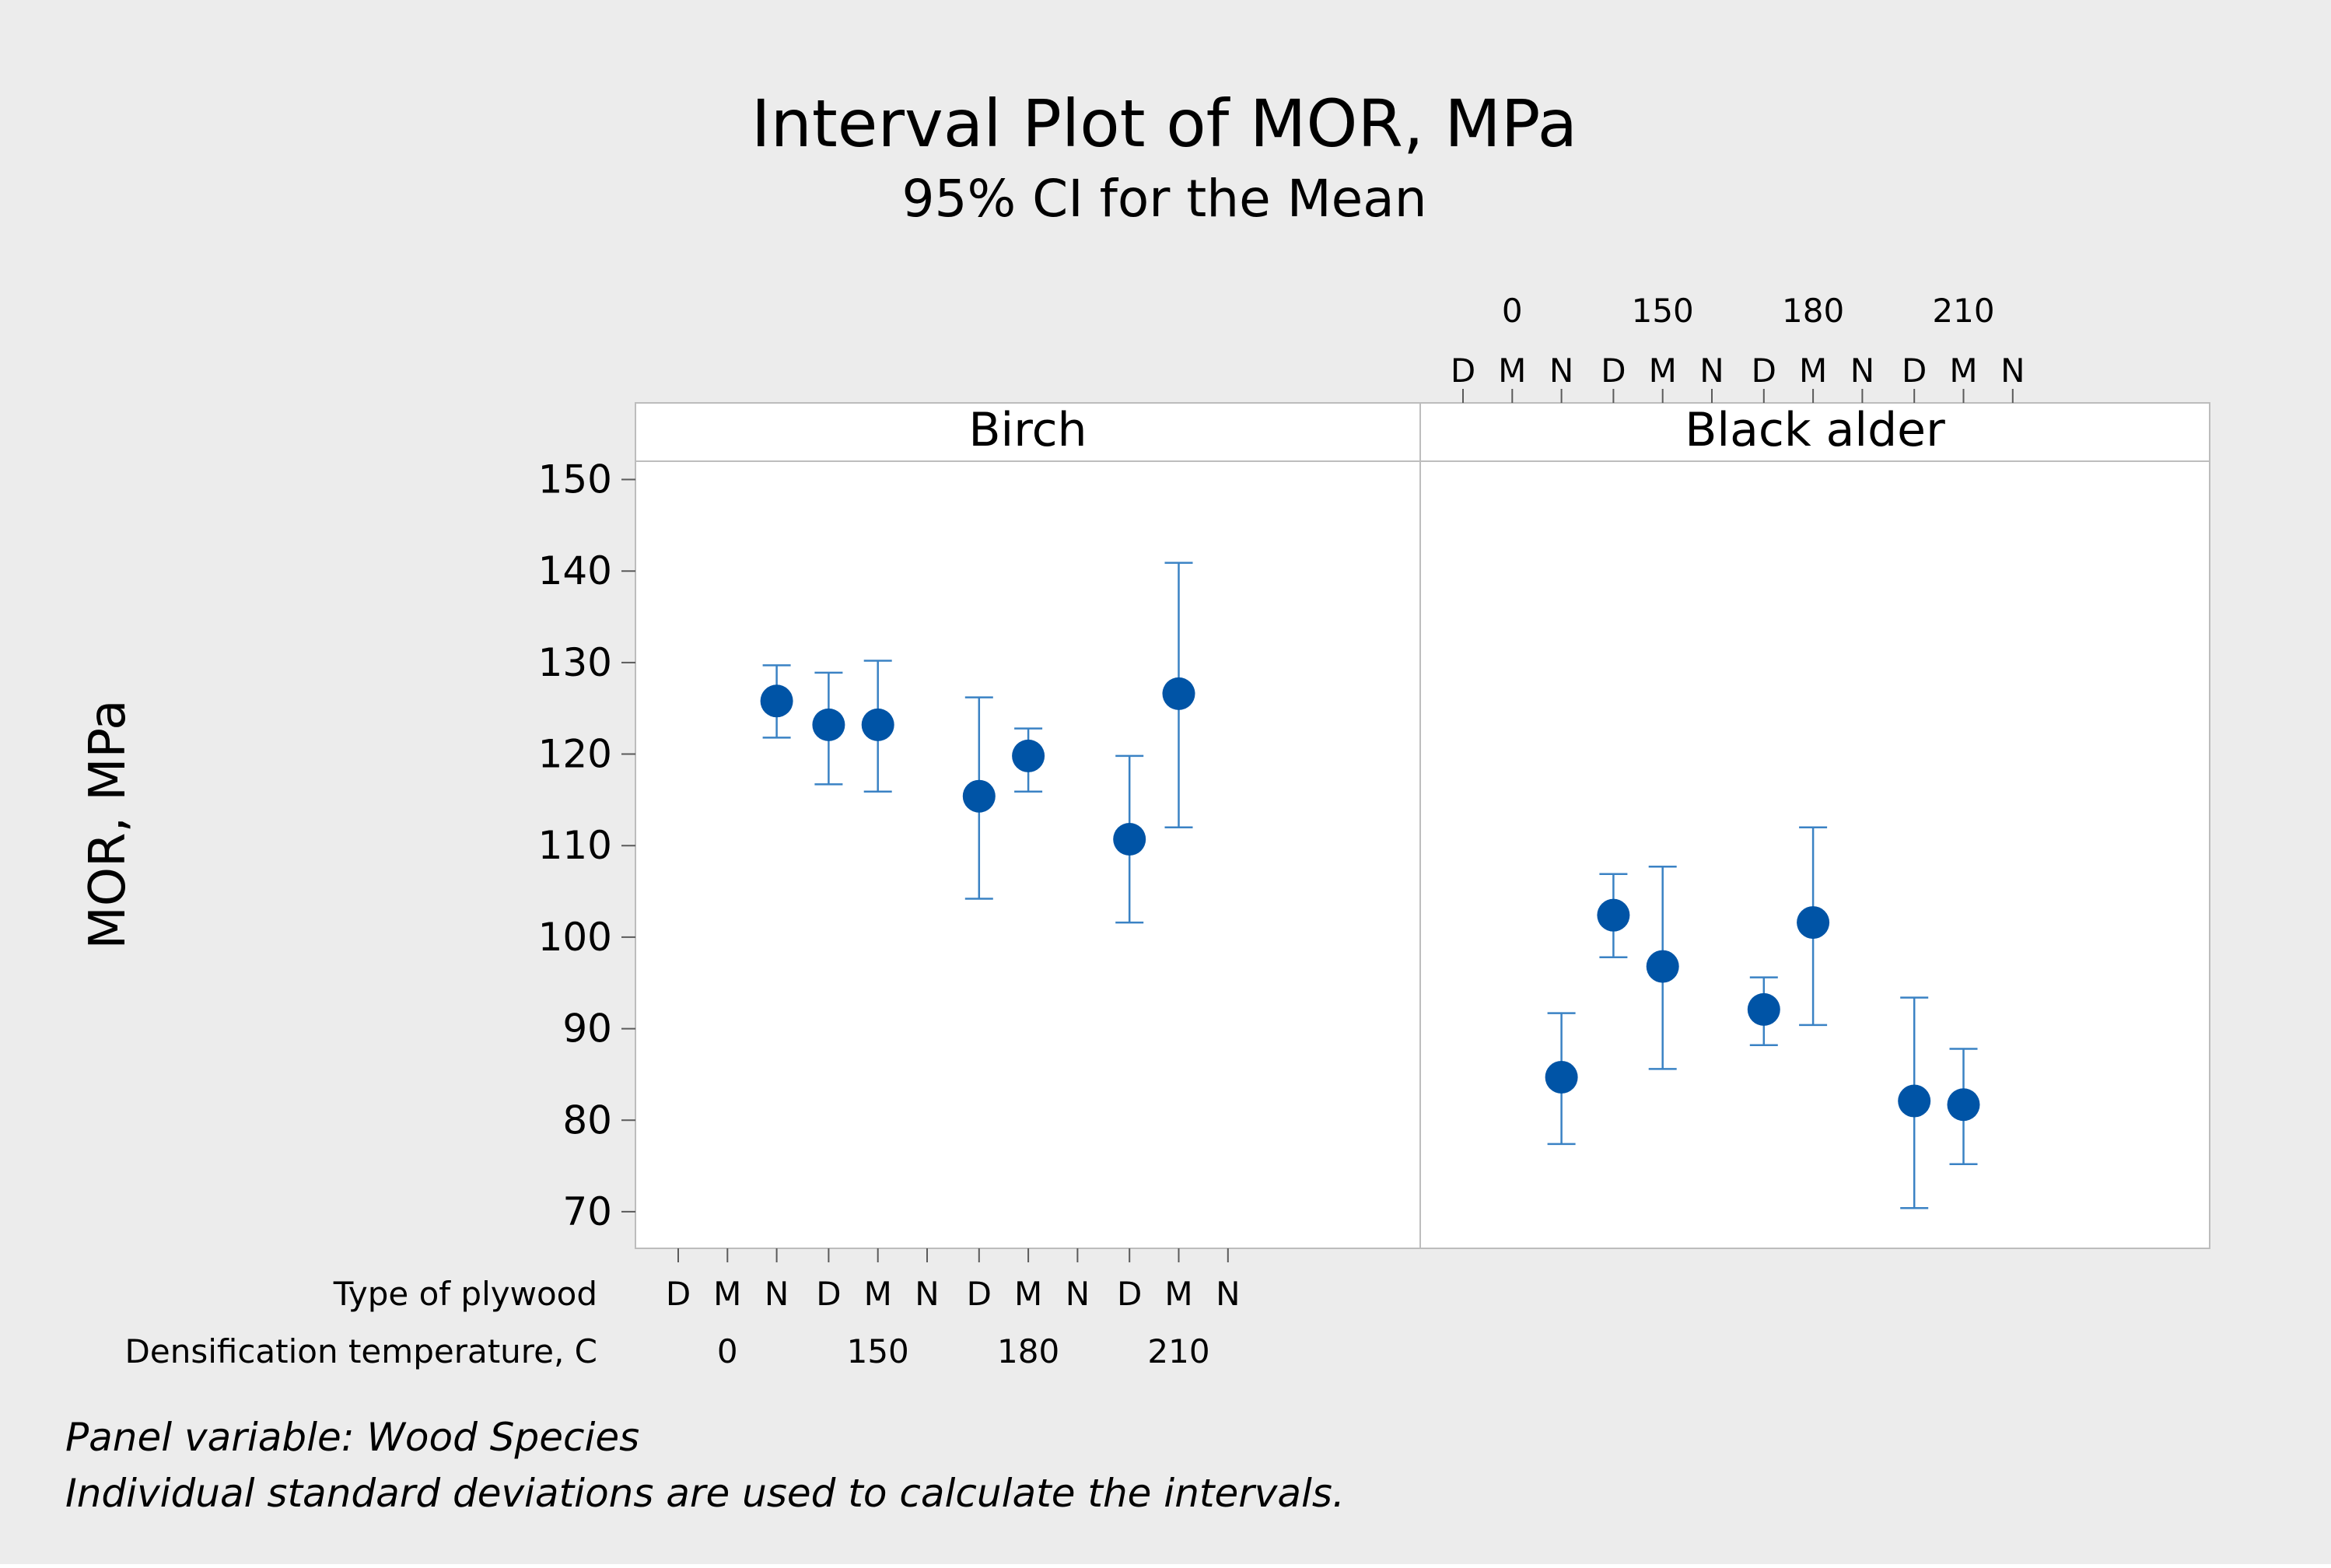  Describe the element at coordinates (1027, 430) in the screenshot. I see `panel-label-birch: Birch` at that location.